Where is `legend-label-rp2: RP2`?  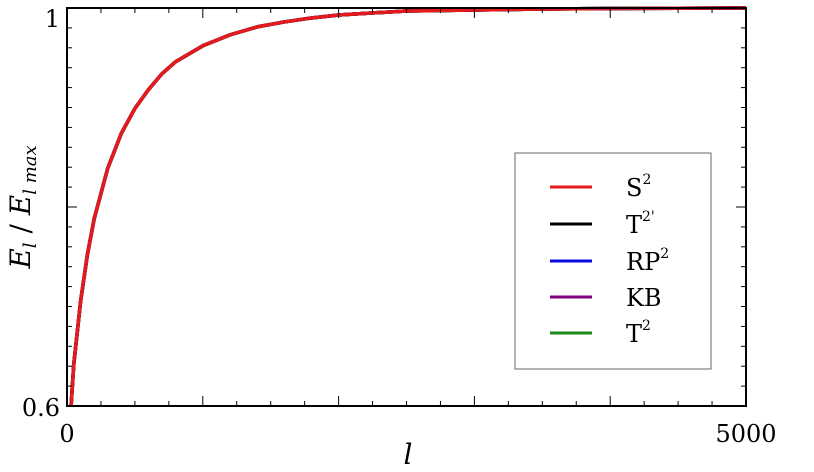 legend-label-rp2: RP2 is located at coordinates (647, 261).